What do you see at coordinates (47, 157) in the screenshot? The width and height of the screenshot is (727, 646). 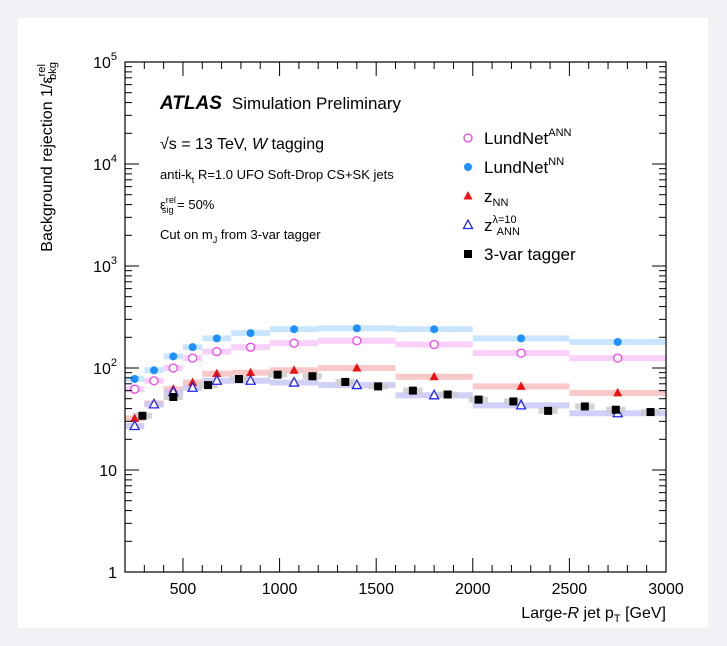 I see `y-axis-label: Background rejection 1/εrelbkg` at bounding box center [47, 157].